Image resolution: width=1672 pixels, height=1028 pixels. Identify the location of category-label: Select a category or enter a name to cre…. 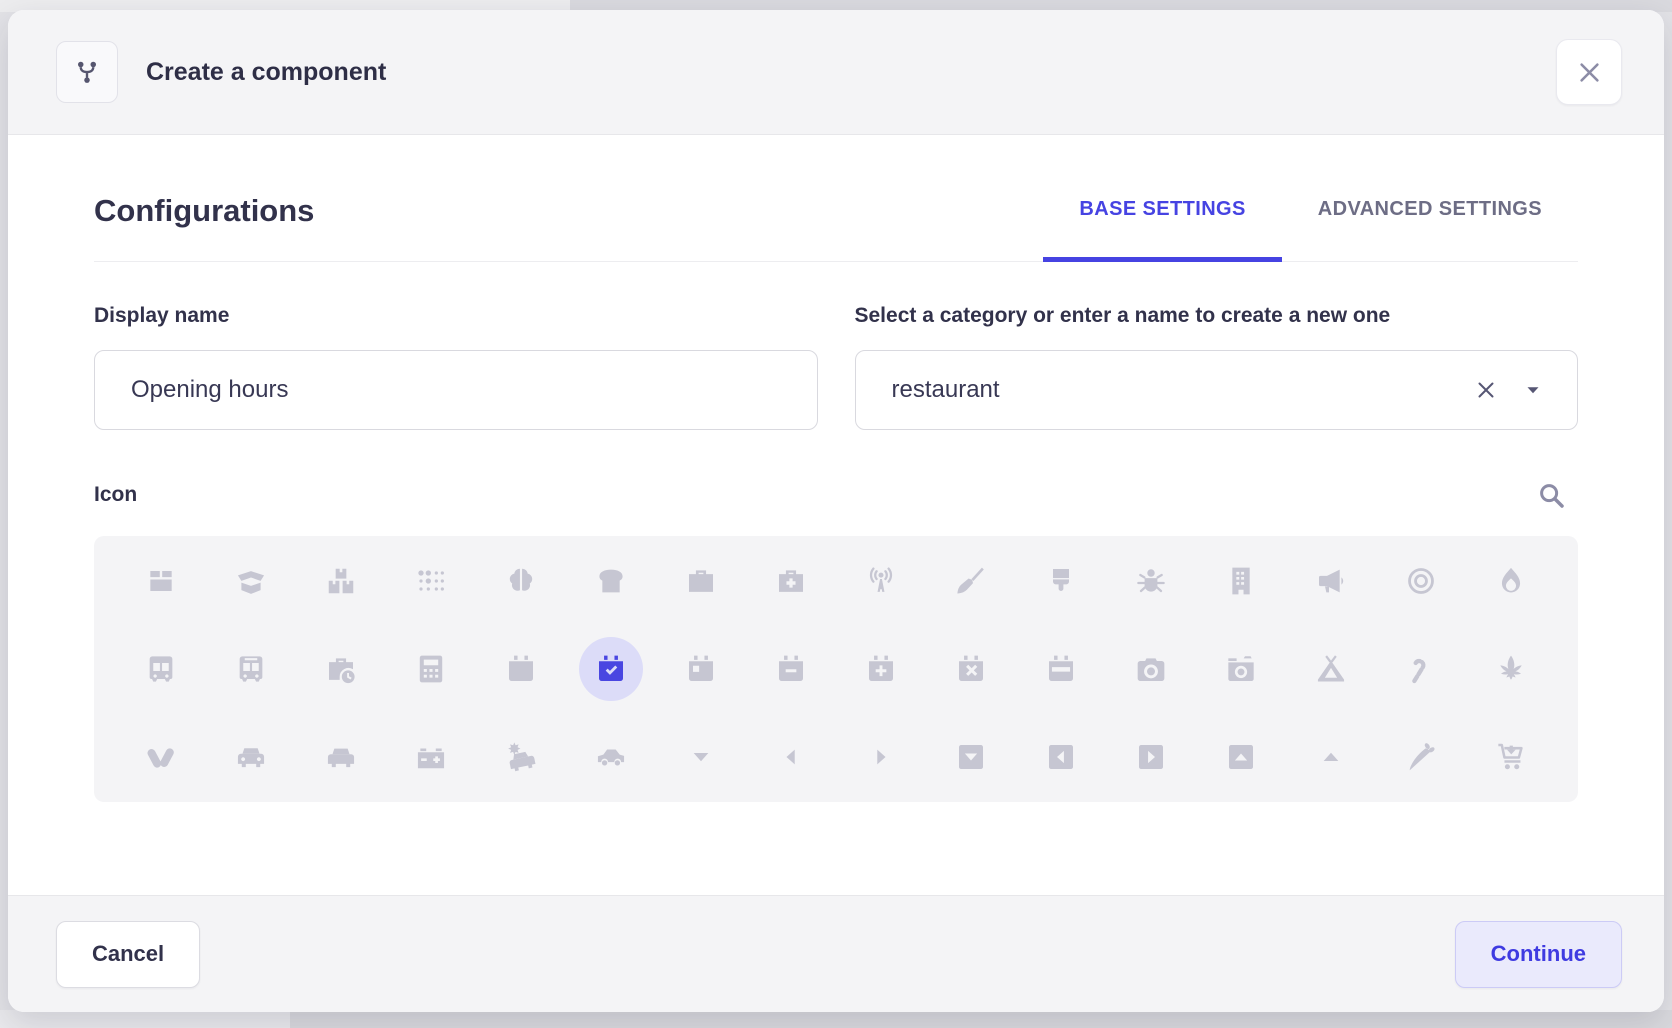
(1122, 315).